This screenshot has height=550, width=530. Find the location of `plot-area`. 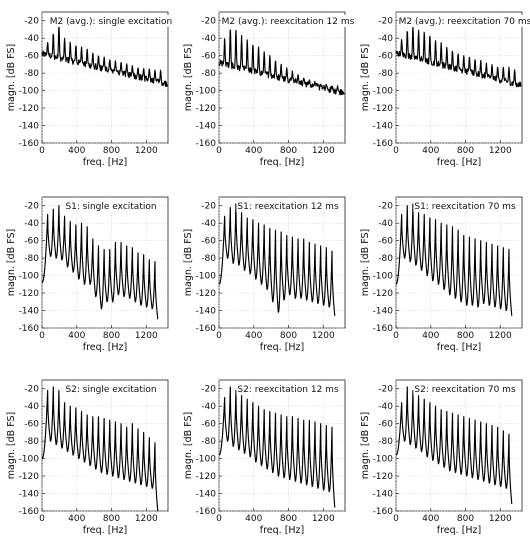

plot-area is located at coordinates (459, 77).